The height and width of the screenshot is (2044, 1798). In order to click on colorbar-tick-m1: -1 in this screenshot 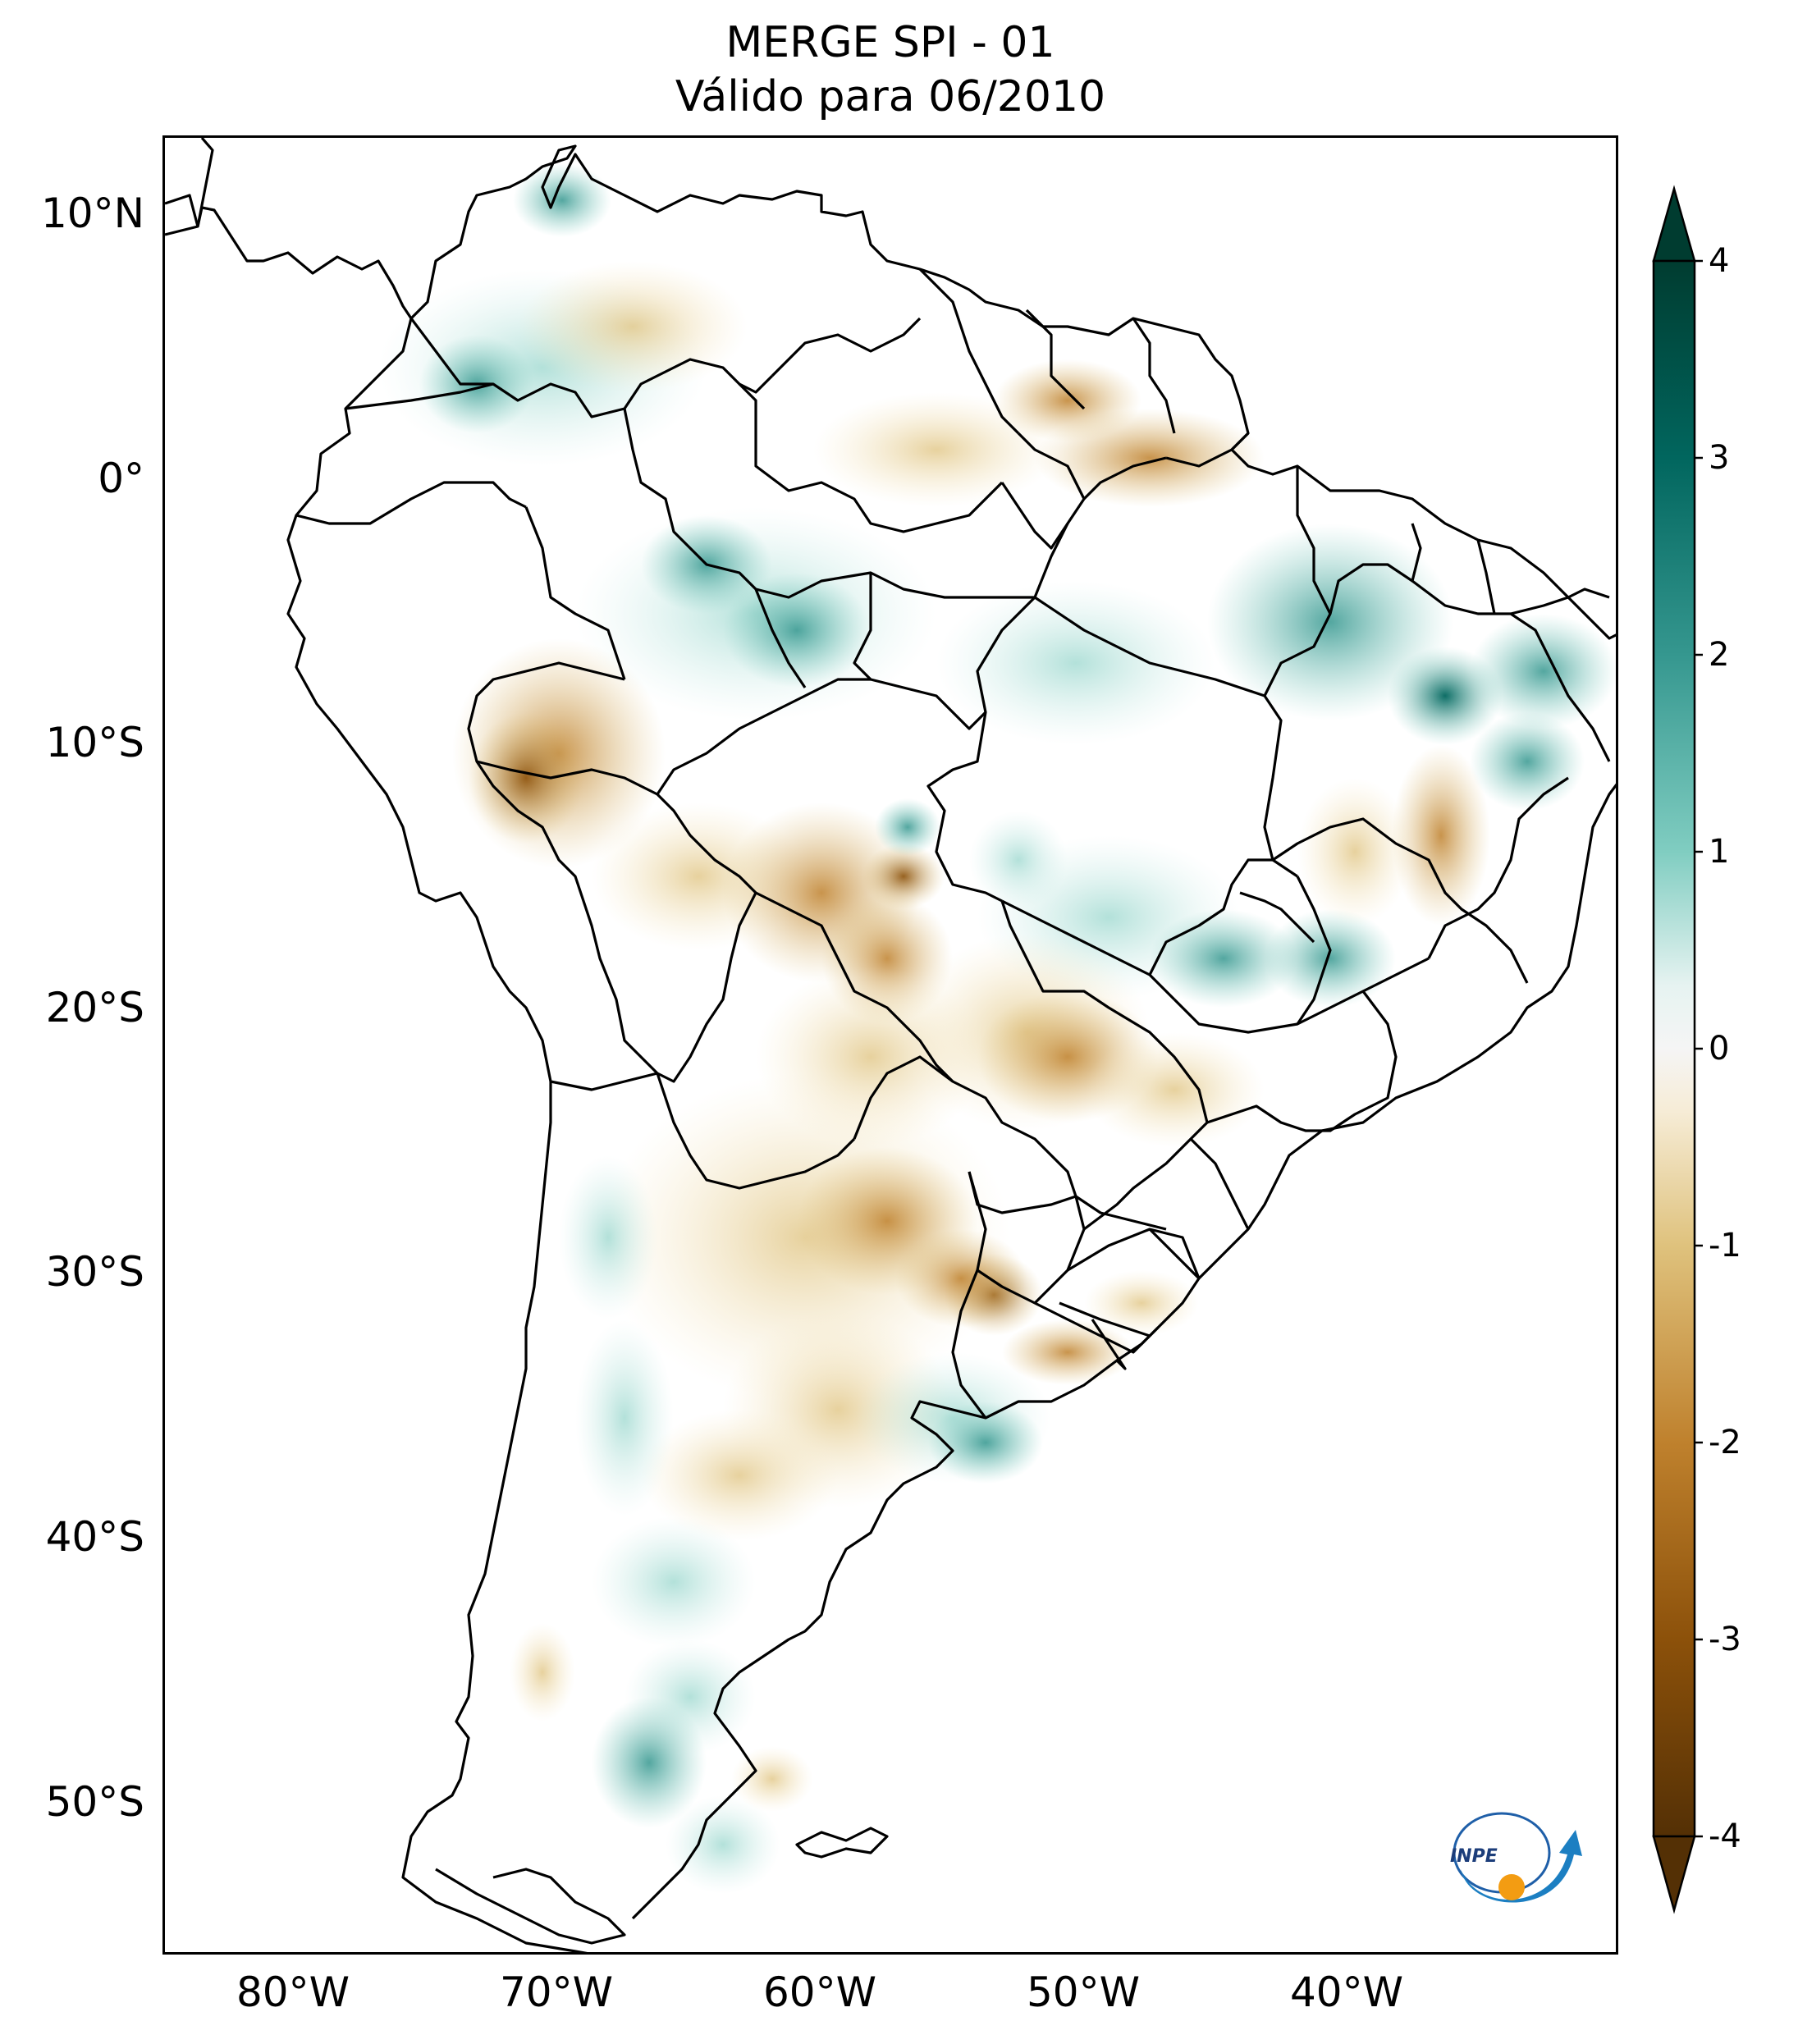, I will do `click(1725, 1245)`.